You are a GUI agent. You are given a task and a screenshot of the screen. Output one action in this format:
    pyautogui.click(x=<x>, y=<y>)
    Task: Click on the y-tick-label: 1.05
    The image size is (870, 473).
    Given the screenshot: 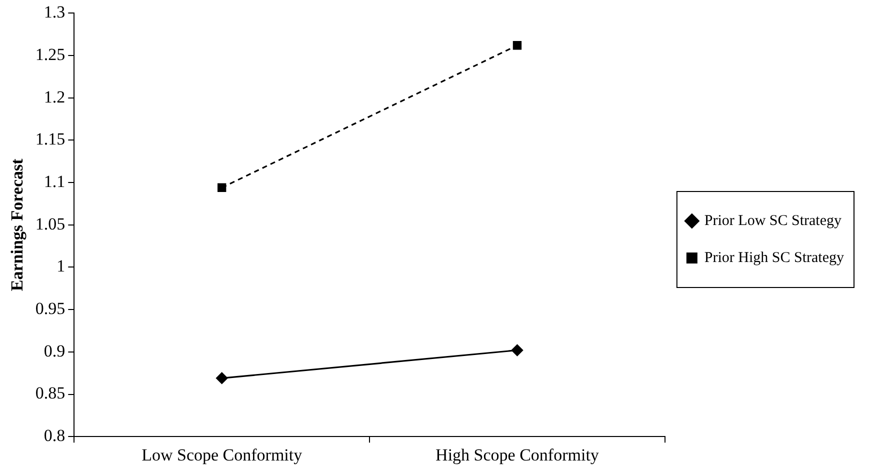 What is the action you would take?
    pyautogui.click(x=50, y=224)
    